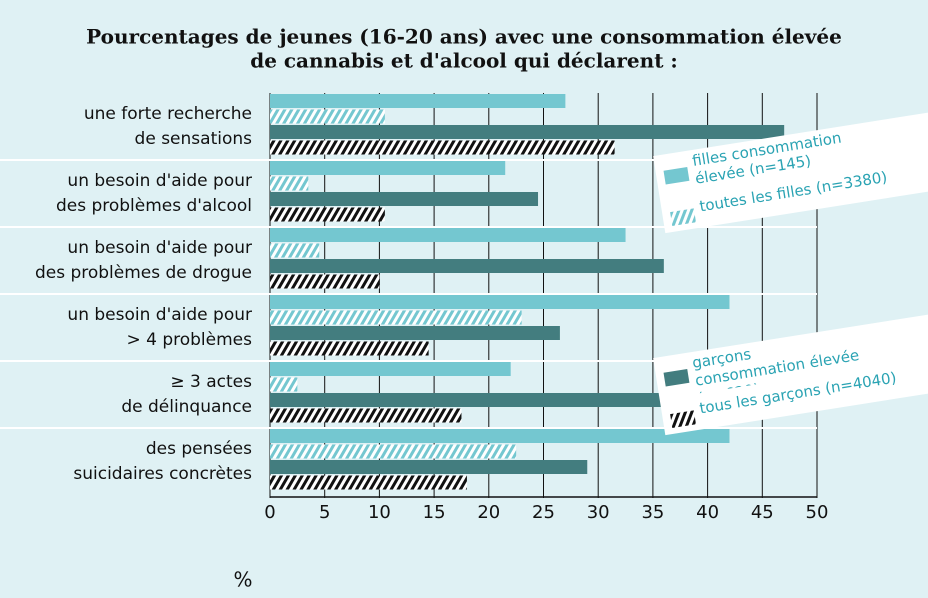 The width and height of the screenshot is (928, 598). I want to click on y-tick-label: de sensations, so click(194, 139).